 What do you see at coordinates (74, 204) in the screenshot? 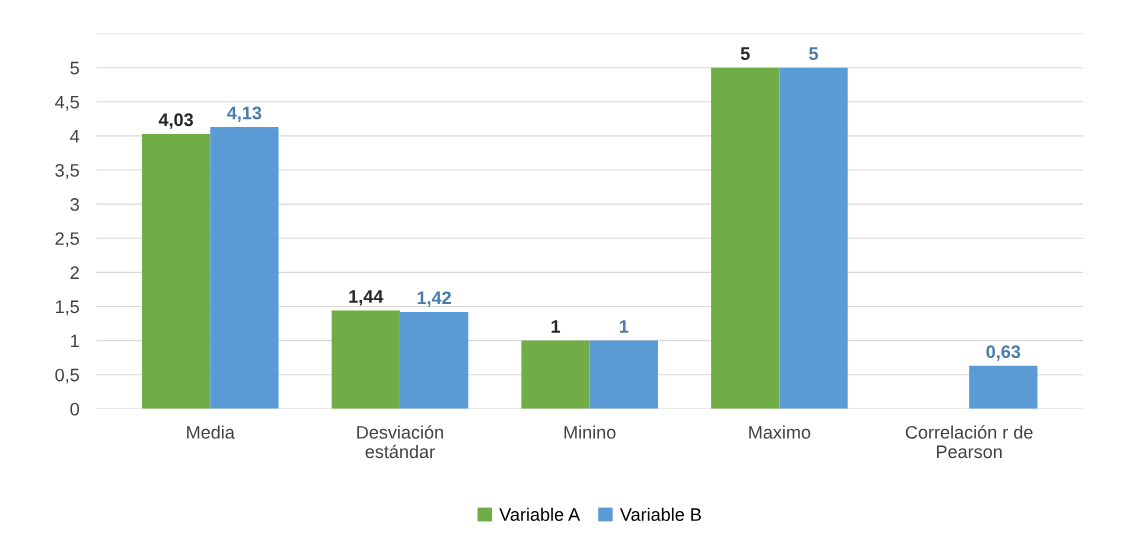
I see `y-tick-label: 3` at bounding box center [74, 204].